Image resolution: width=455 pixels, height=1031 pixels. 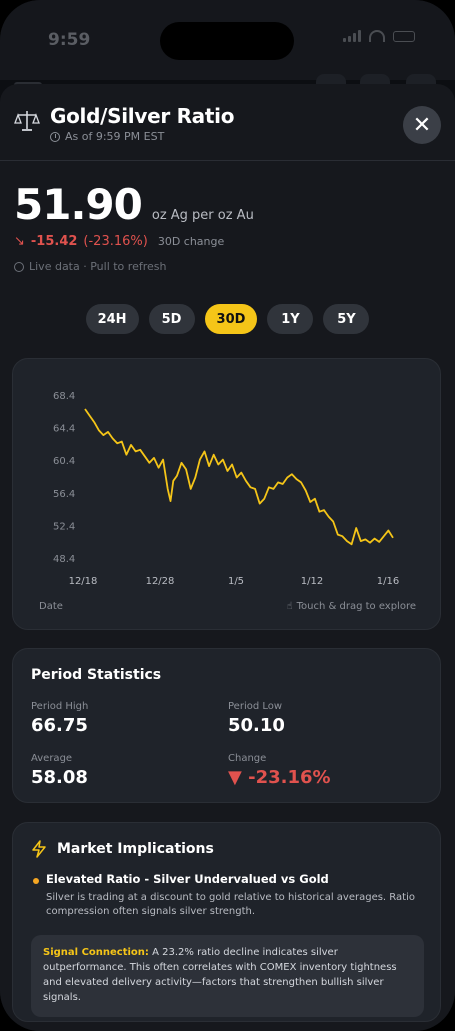 What do you see at coordinates (231, 319) in the screenshot?
I see `tab-30d: 30D` at bounding box center [231, 319].